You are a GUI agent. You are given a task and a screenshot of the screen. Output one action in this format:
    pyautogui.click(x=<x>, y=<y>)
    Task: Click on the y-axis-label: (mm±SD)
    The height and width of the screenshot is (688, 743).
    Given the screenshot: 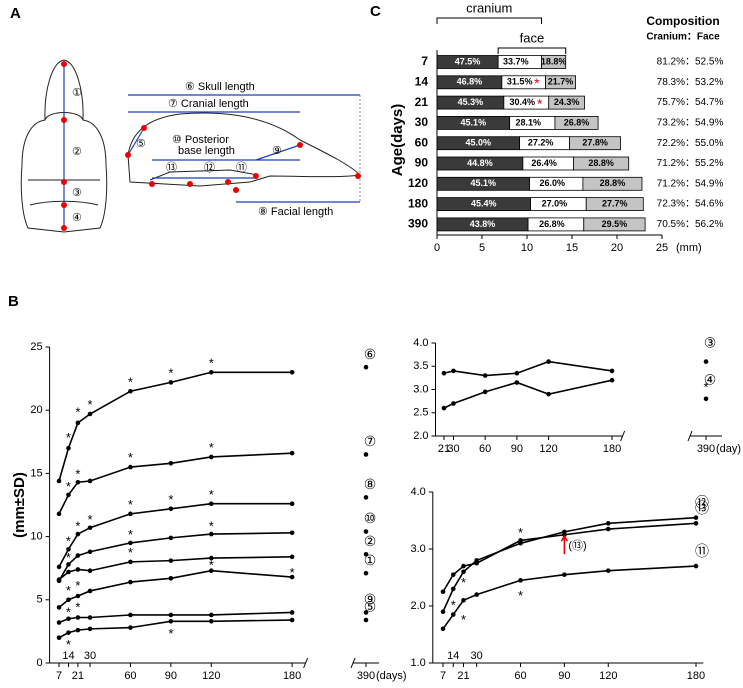 What is the action you would take?
    pyautogui.click(x=19, y=505)
    